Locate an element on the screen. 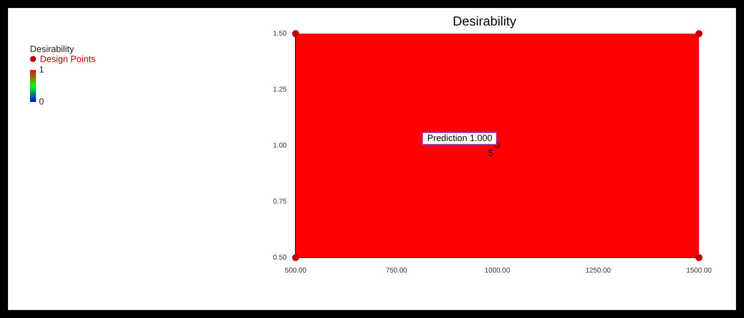 Image resolution: width=744 pixels, height=318 pixels. color-bar-label: 0 is located at coordinates (41, 101).